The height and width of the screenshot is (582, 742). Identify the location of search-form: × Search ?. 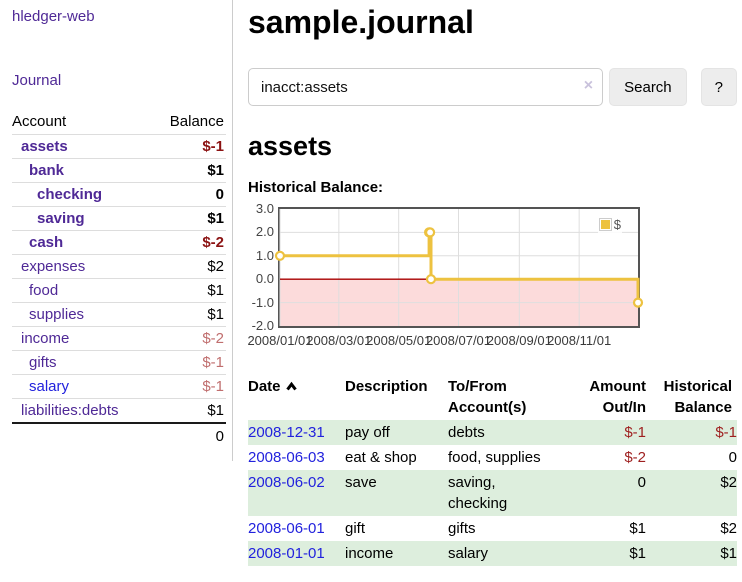
(492, 87).